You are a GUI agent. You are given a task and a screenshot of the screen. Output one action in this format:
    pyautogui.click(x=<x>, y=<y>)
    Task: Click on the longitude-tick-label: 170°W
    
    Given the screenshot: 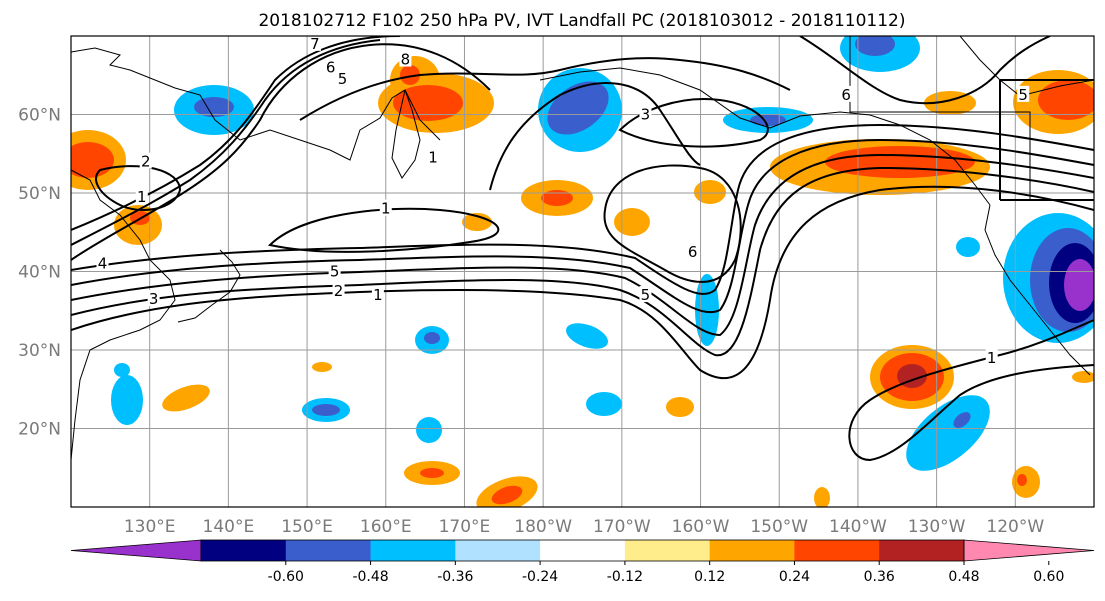 What is the action you would take?
    pyautogui.click(x=622, y=527)
    